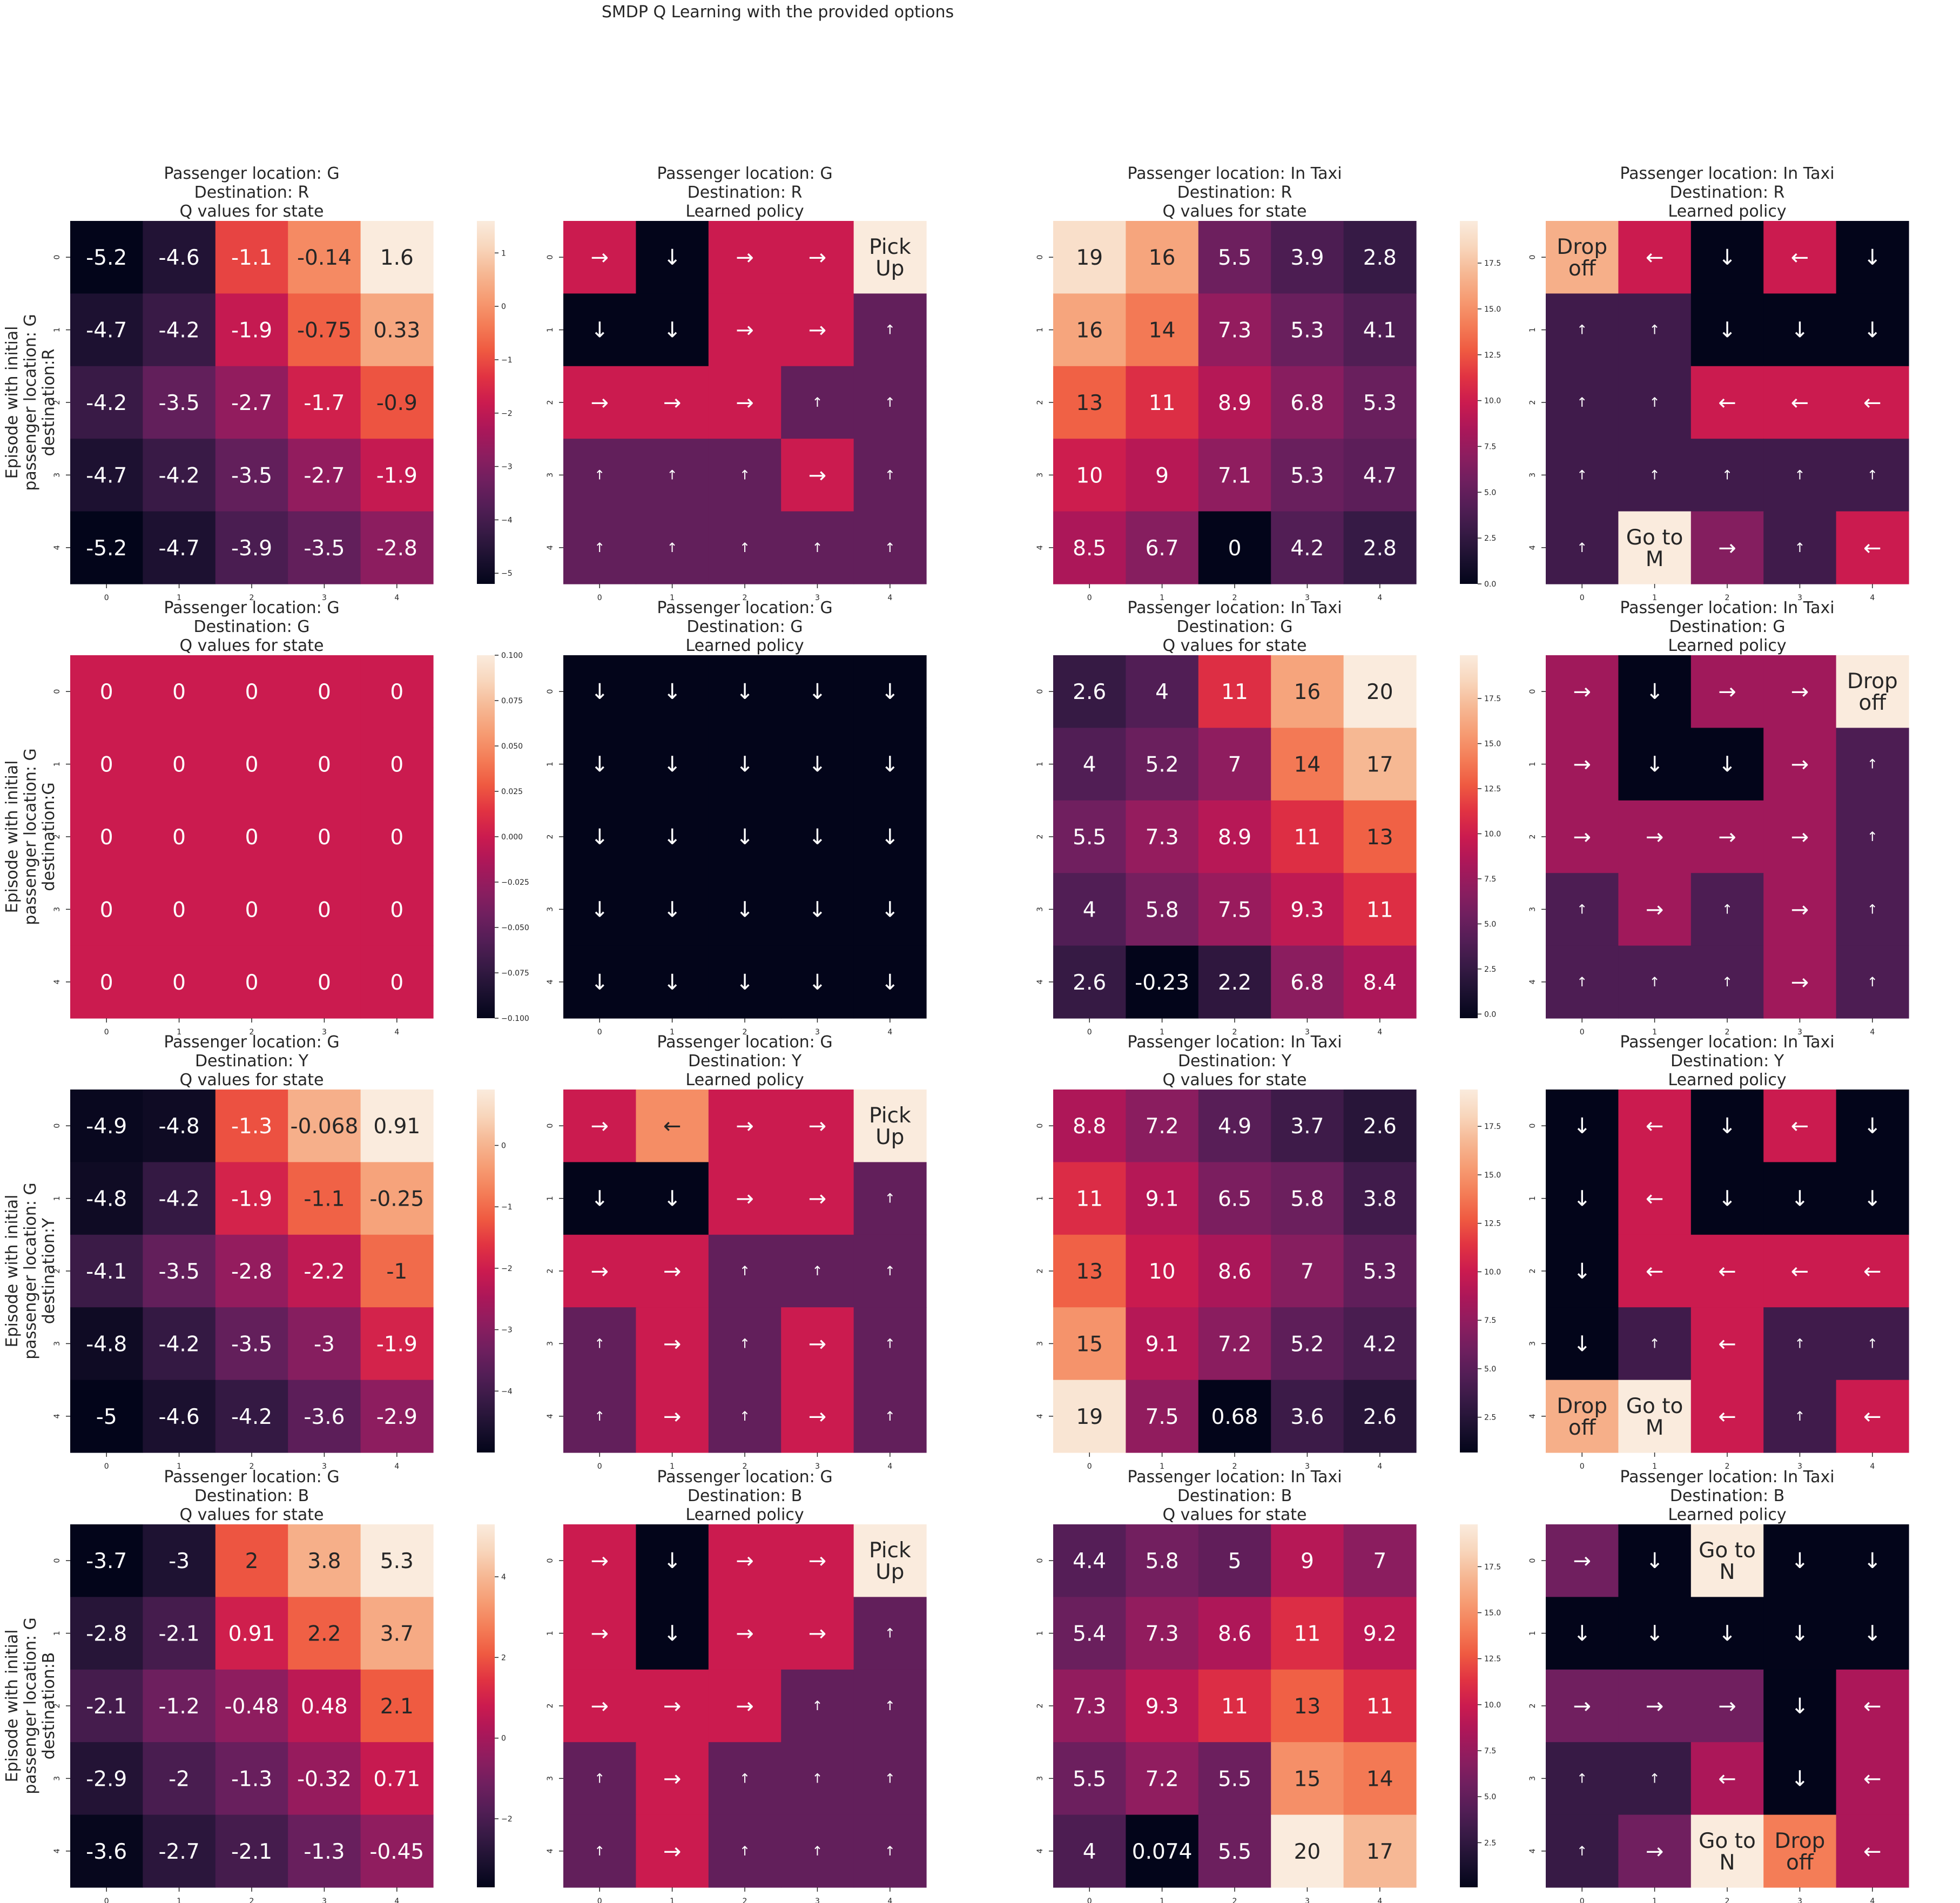 This screenshot has height=1903, width=1960. Describe the element at coordinates (1380, 1272) in the screenshot. I see `cell-value-label: 5.3` at that location.